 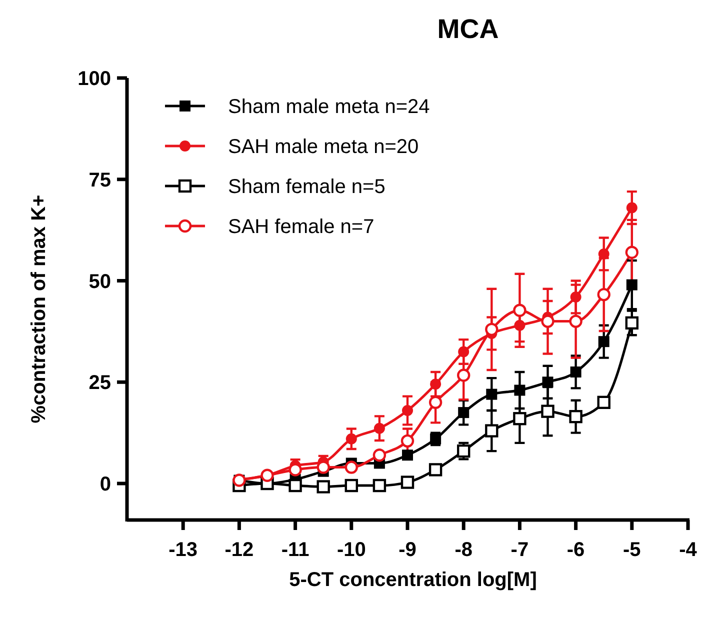 What do you see at coordinates (688, 550) in the screenshot?
I see `x-tick-label: -4` at bounding box center [688, 550].